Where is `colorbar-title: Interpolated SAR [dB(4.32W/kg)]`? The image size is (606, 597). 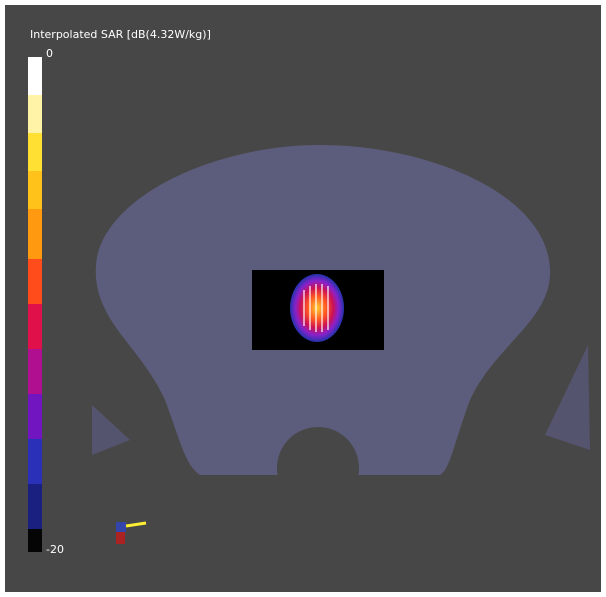
colorbar-title: Interpolated SAR [dB(4.32W/kg)] is located at coordinates (120, 34).